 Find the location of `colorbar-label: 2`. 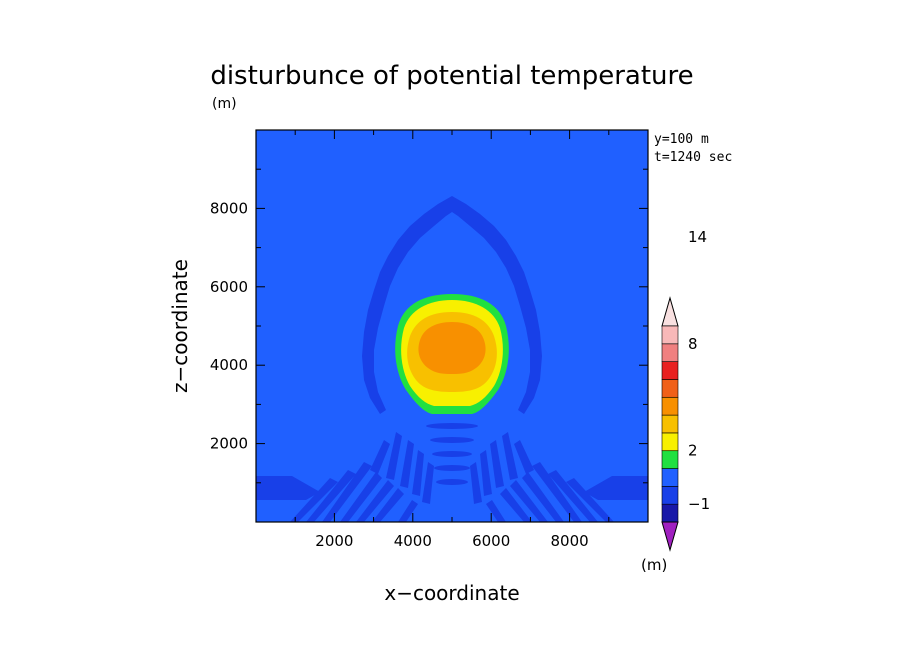

colorbar-label: 2 is located at coordinates (693, 451).